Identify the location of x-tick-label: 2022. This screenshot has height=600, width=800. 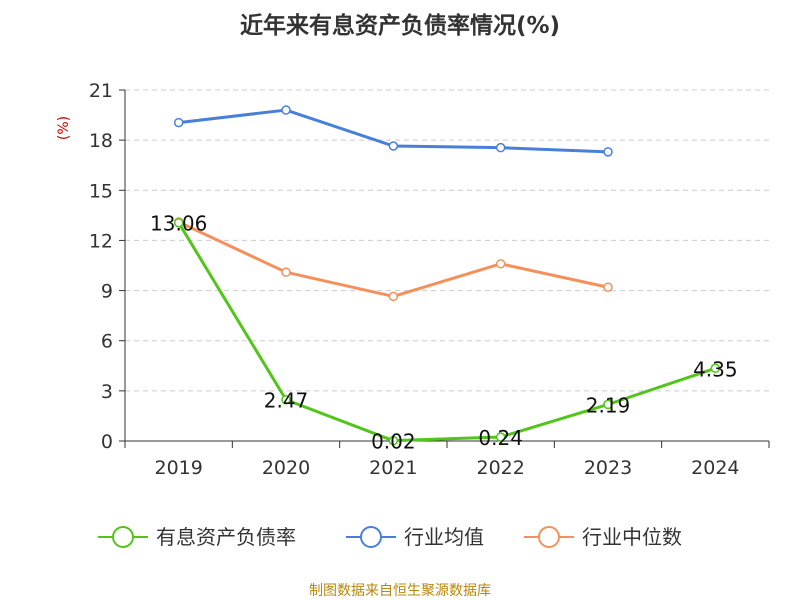
(500, 468).